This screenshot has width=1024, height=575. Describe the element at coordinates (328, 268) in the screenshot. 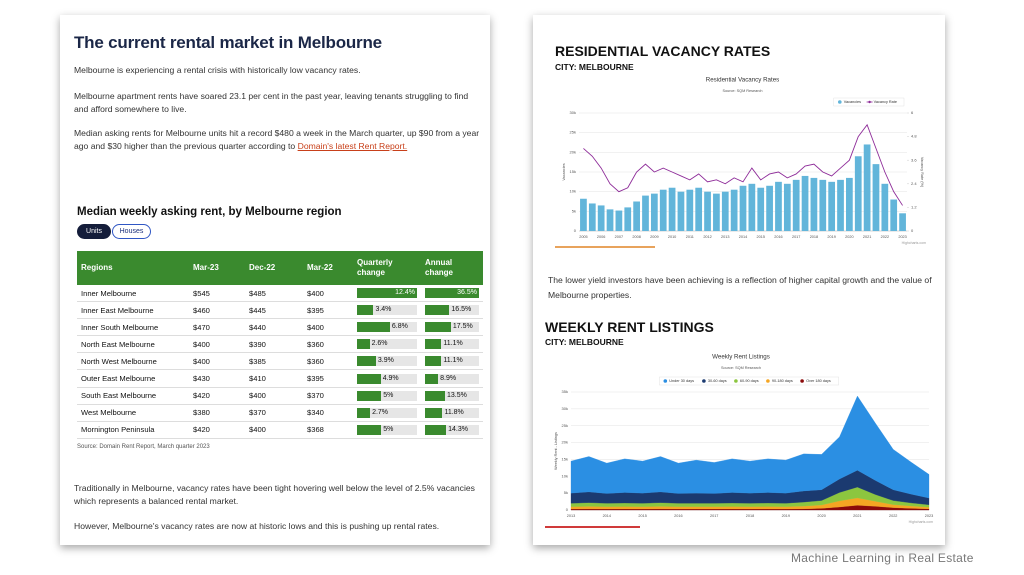

I see `column-header: Mar-22` at that location.